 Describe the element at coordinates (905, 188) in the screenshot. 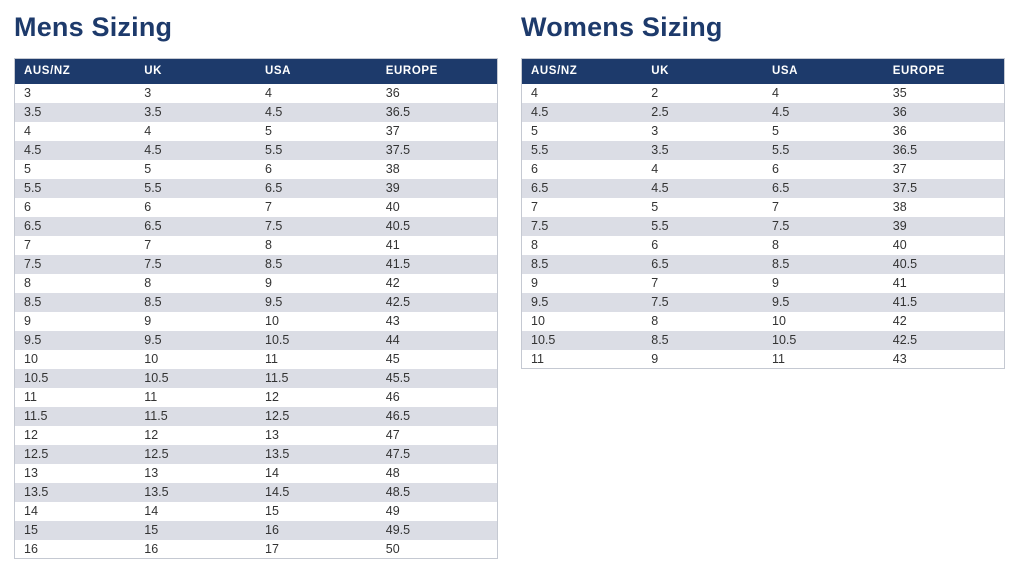

I see `table-cell: 37.5` at that location.